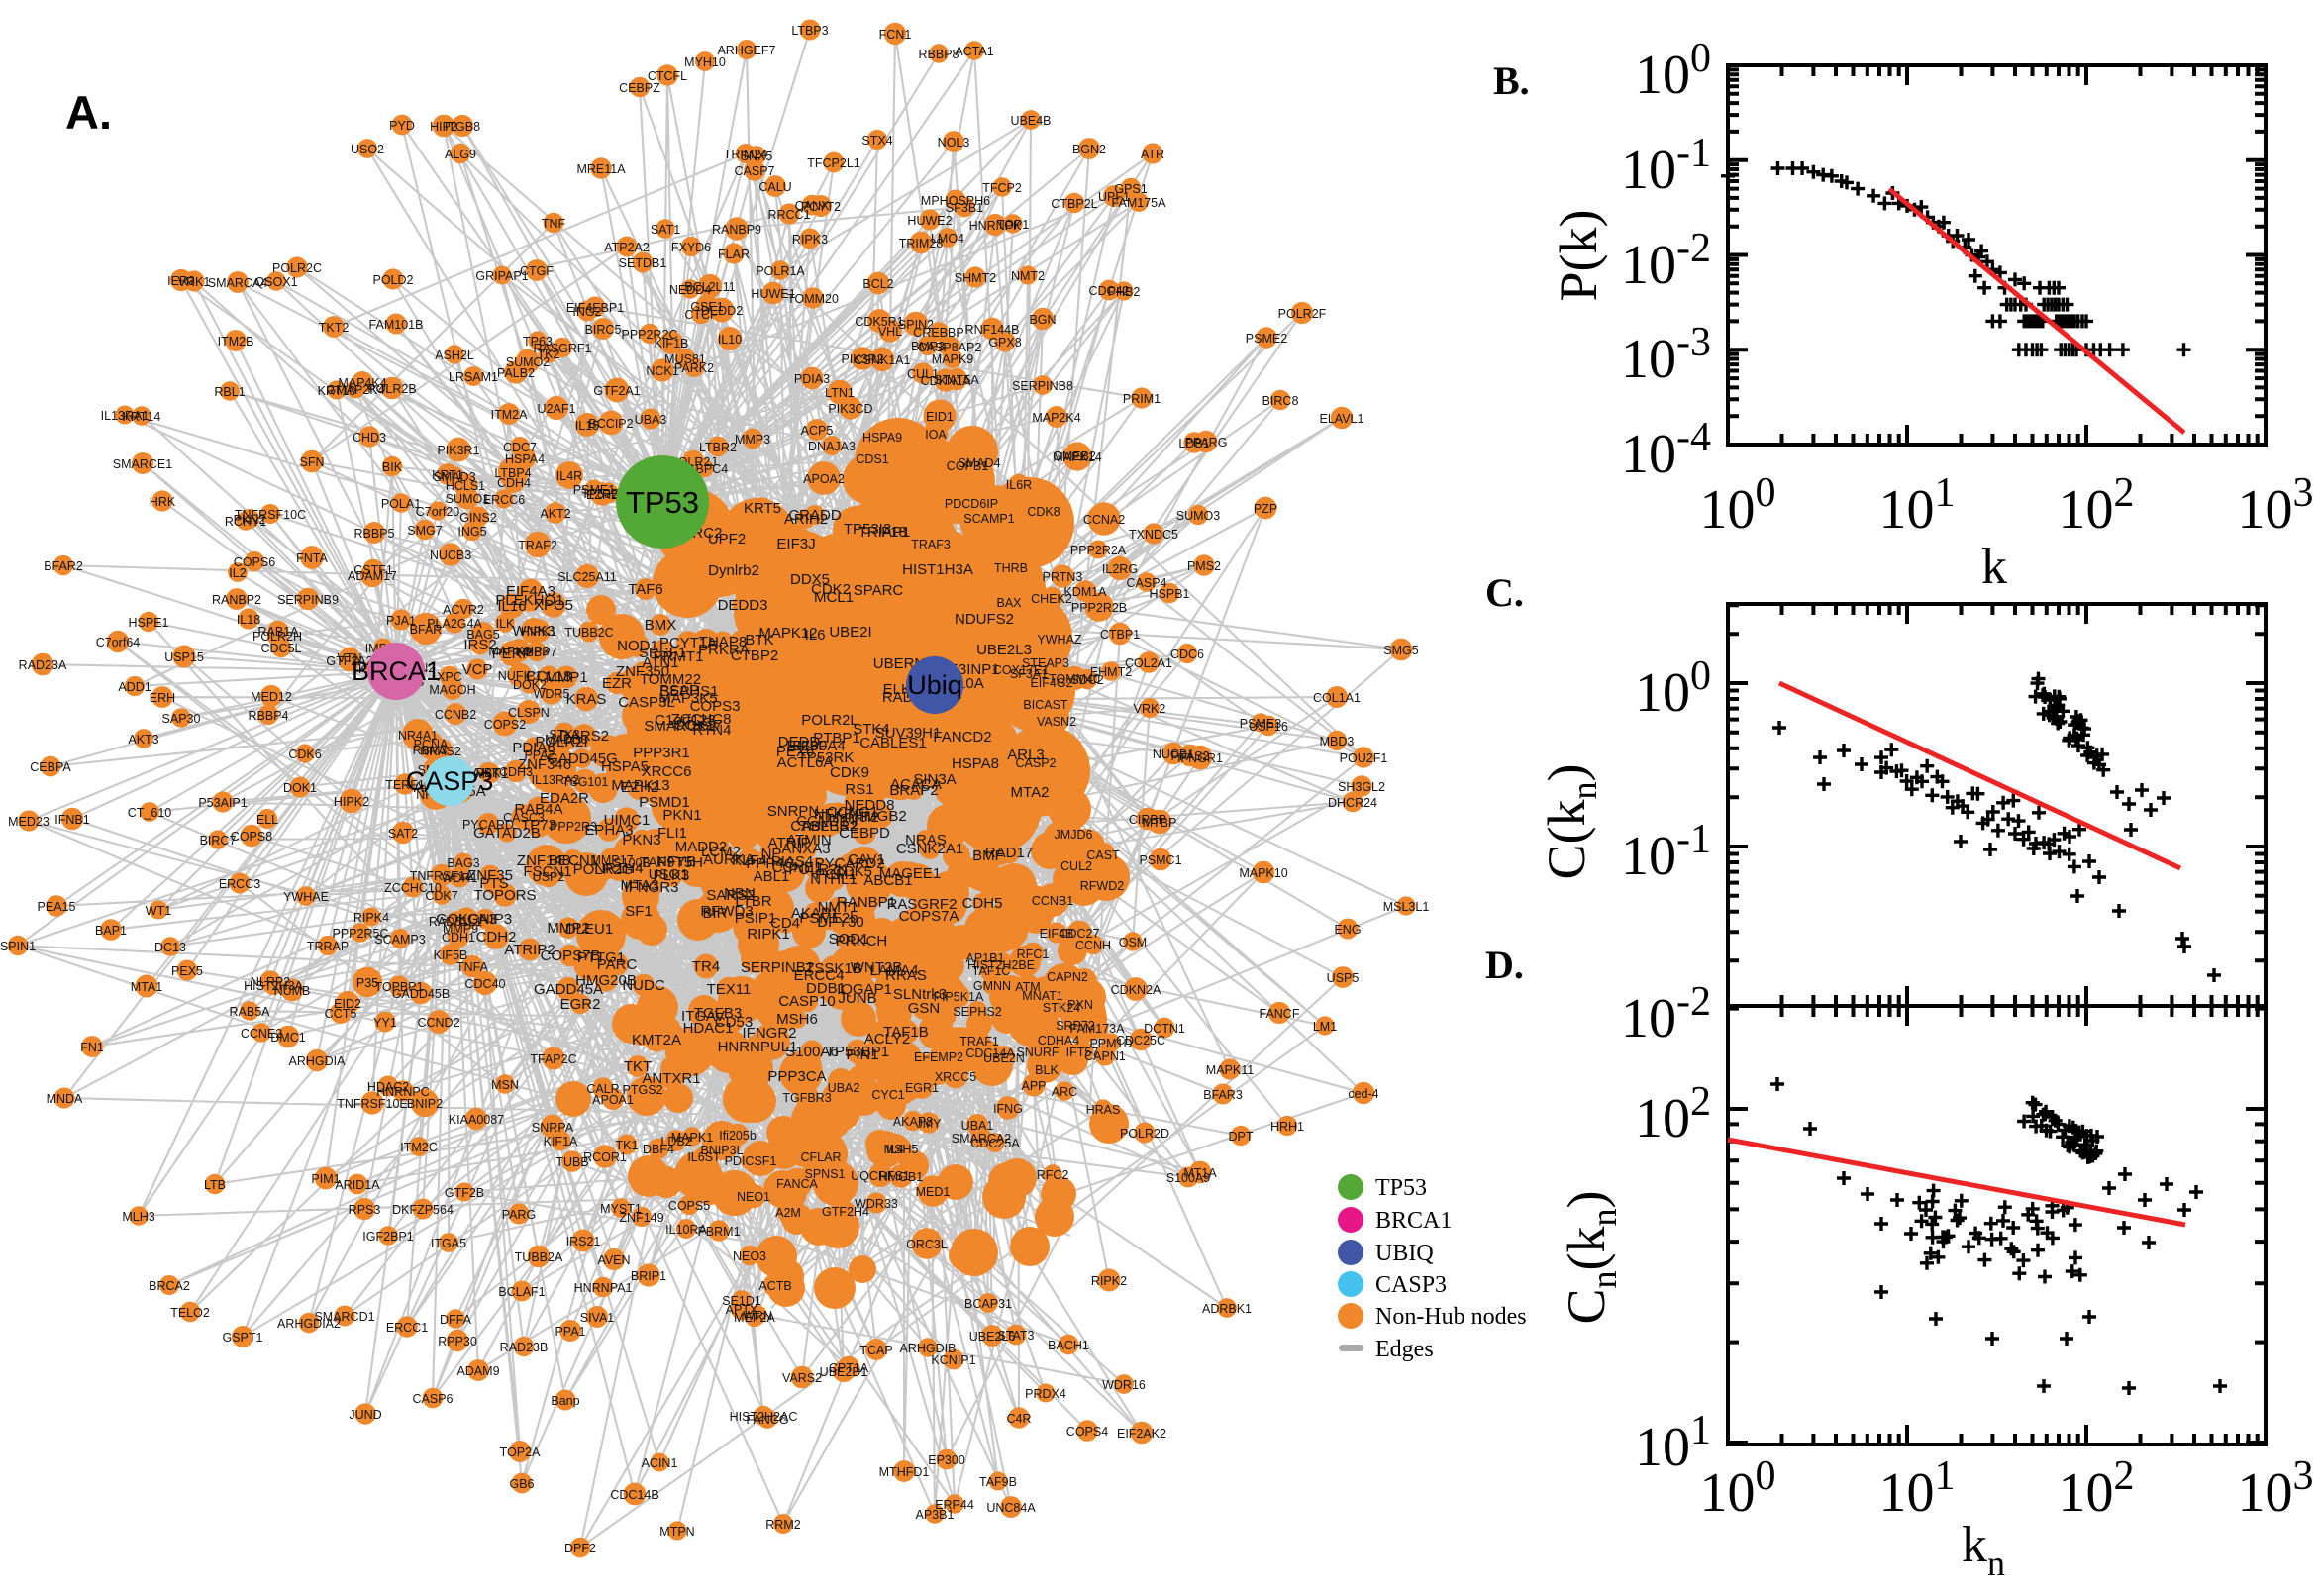 The width and height of the screenshot is (2323, 1596). What do you see at coordinates (288, 1038) in the screenshot?
I see `svg-text: DMC1` at bounding box center [288, 1038].